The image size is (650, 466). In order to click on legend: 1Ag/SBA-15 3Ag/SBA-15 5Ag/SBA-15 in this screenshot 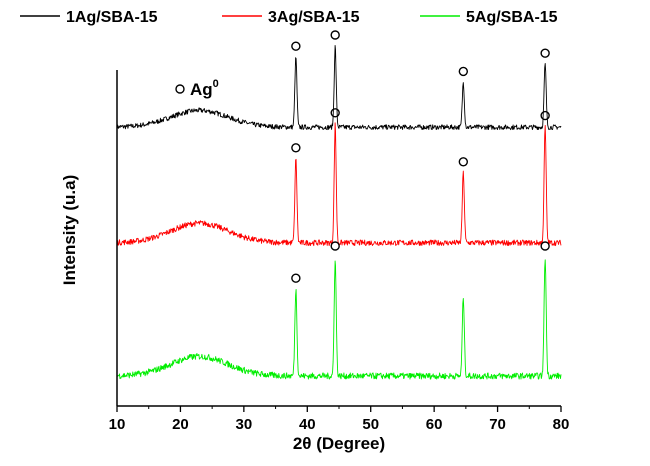, I will do `click(289, 17)`.